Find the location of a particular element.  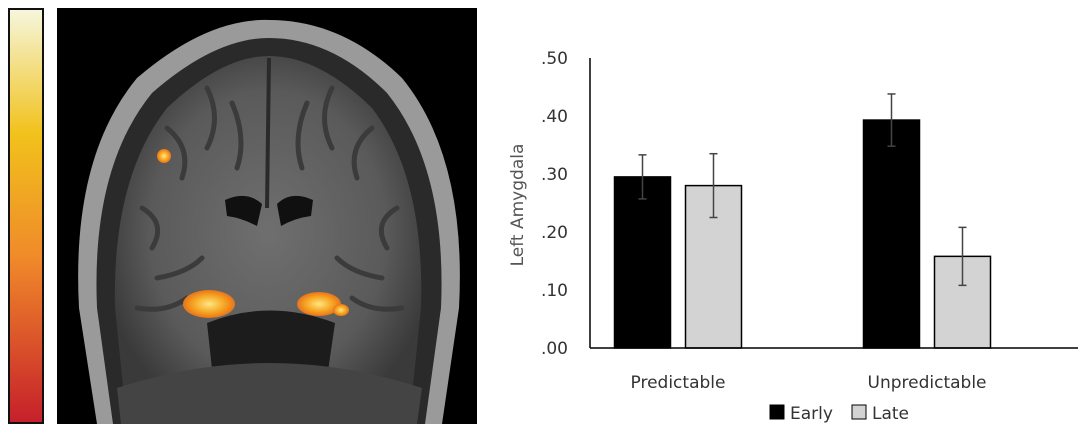

y-tick-label: .20 is located at coordinates (554, 233).